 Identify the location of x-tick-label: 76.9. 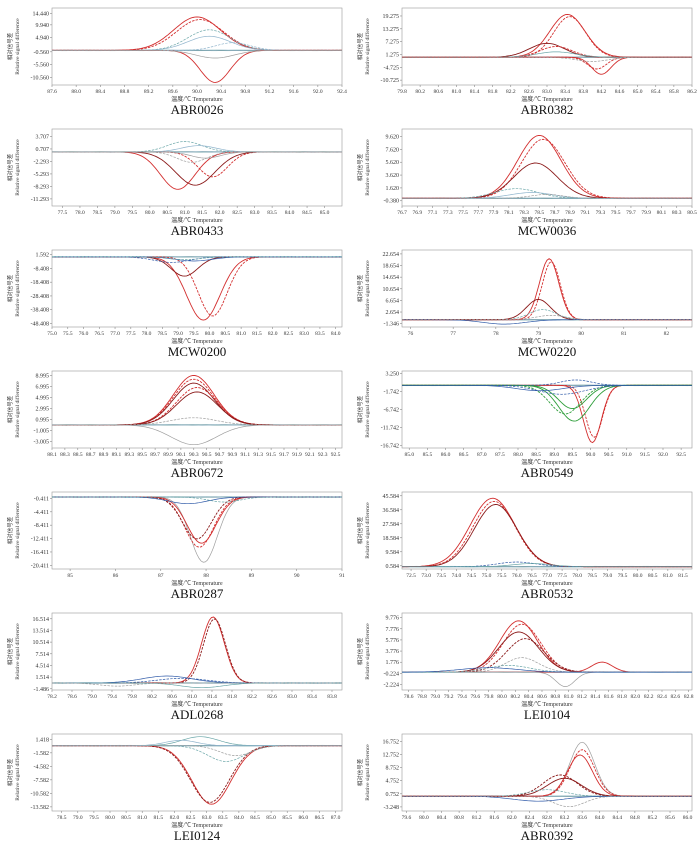
(417, 213).